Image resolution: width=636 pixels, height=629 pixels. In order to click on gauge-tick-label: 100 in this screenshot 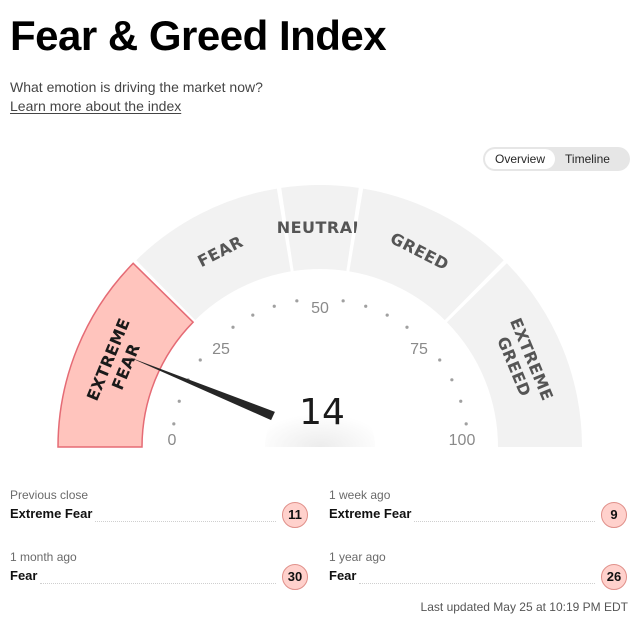, I will do `click(462, 440)`.